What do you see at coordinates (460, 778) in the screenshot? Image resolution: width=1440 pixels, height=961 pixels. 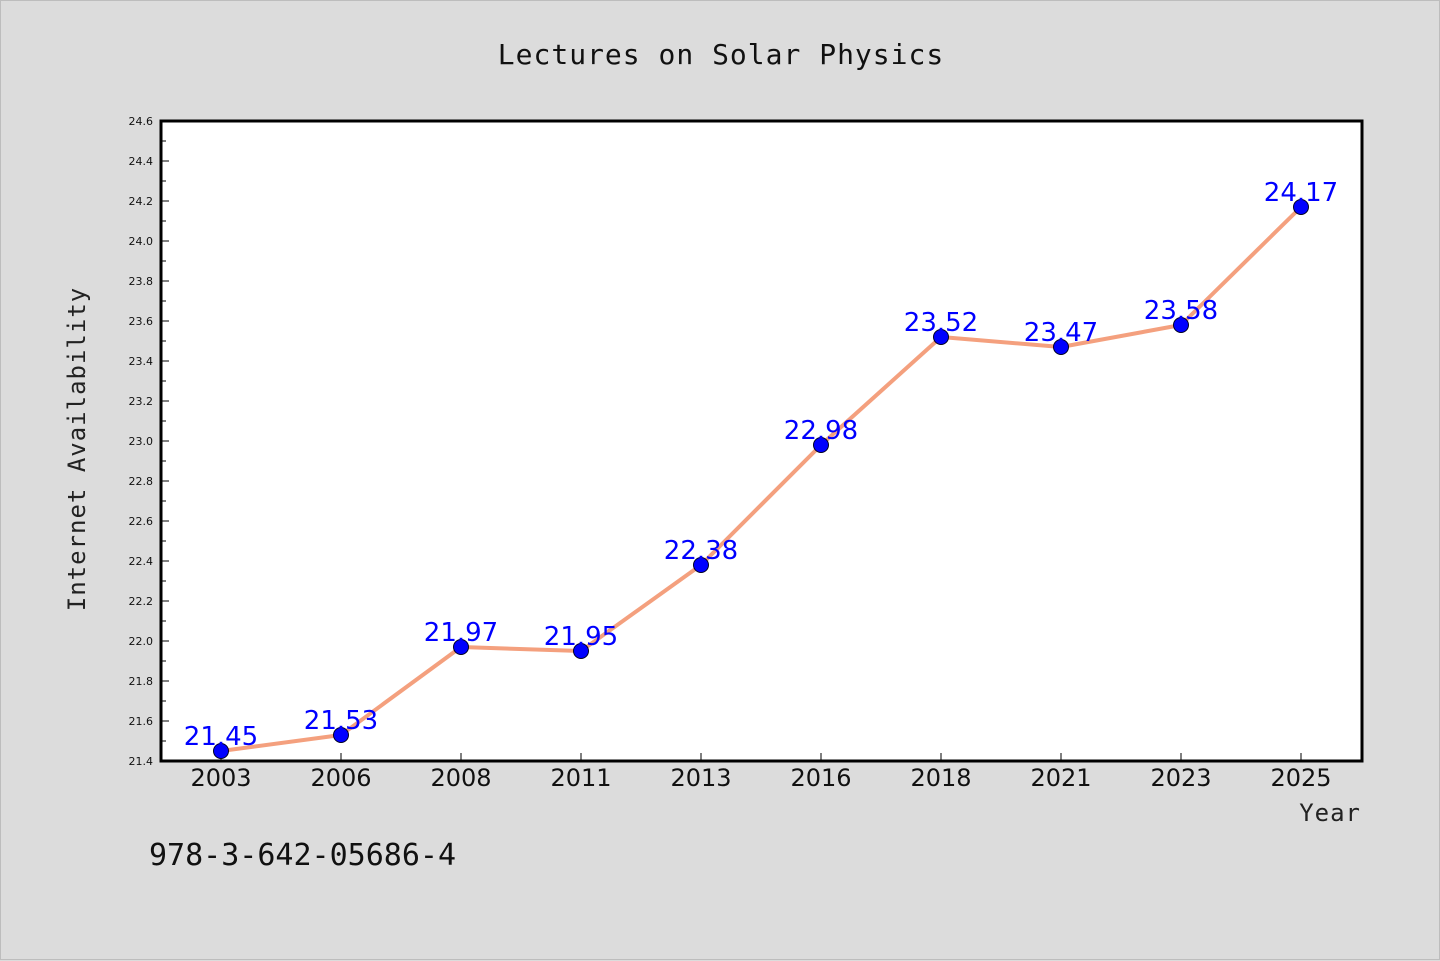 I see `x-tick-label: 2008` at bounding box center [460, 778].